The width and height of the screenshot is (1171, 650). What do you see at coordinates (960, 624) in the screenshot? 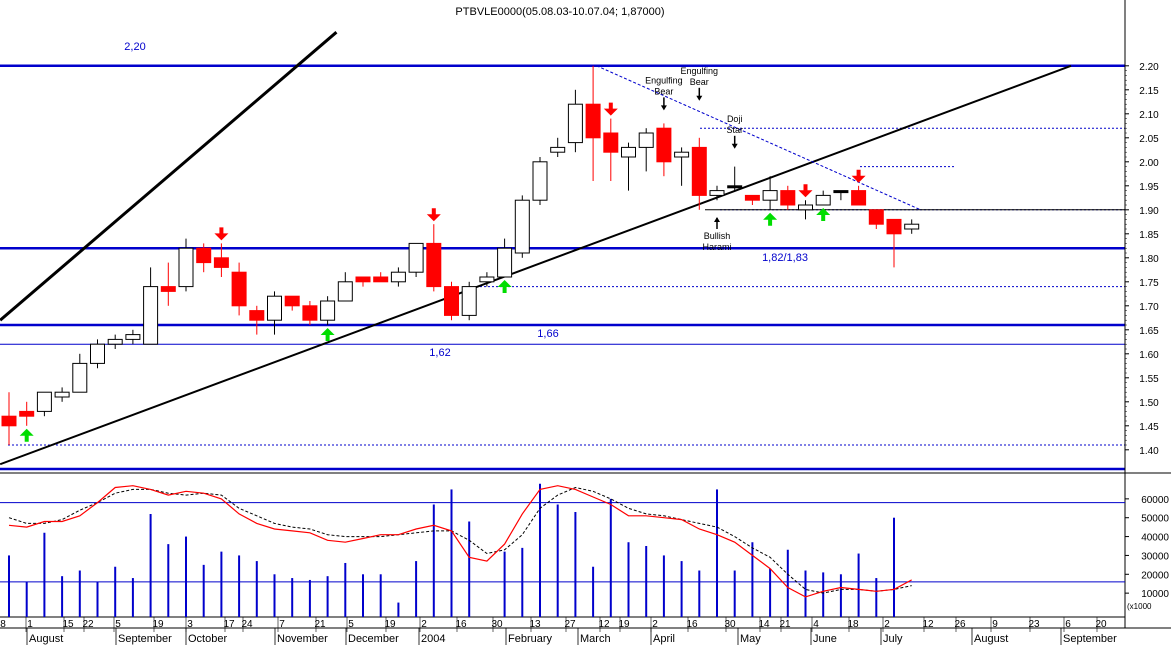
I see `date-tick-label: 26` at bounding box center [960, 624].